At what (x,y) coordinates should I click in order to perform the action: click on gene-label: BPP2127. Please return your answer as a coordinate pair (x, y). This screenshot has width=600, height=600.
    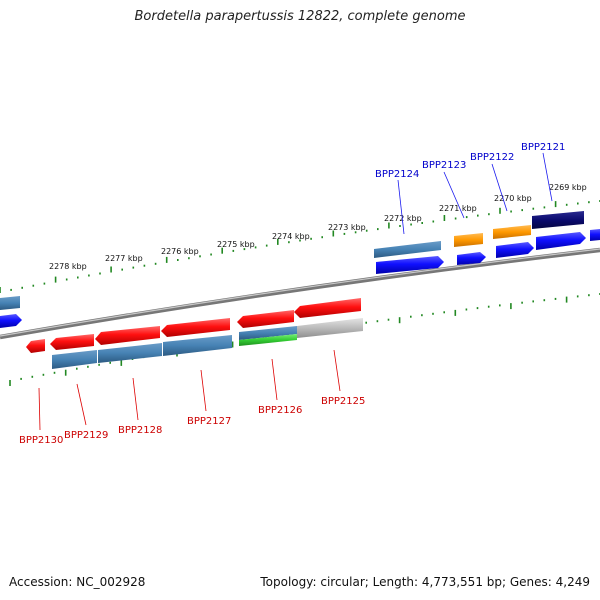
    Looking at the image, I should click on (209, 421).